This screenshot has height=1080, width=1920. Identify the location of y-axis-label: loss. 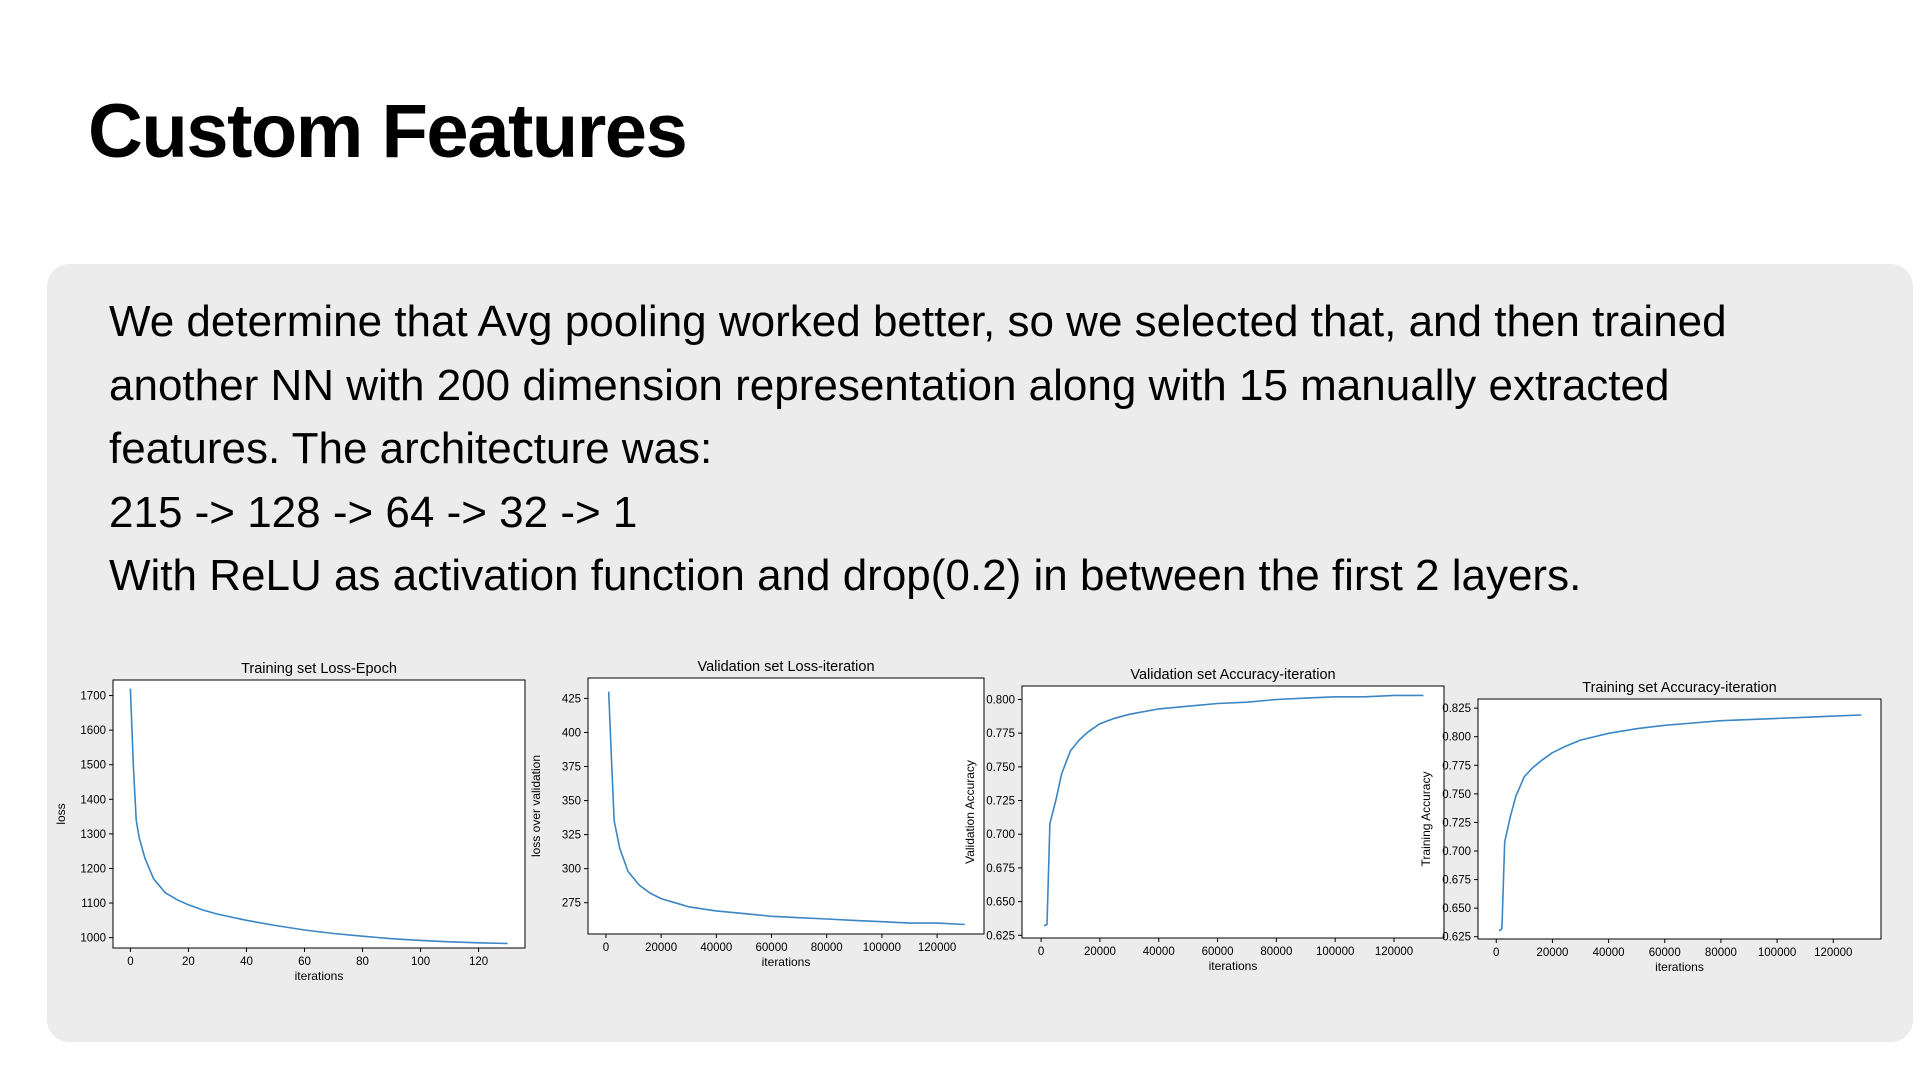
(61, 813).